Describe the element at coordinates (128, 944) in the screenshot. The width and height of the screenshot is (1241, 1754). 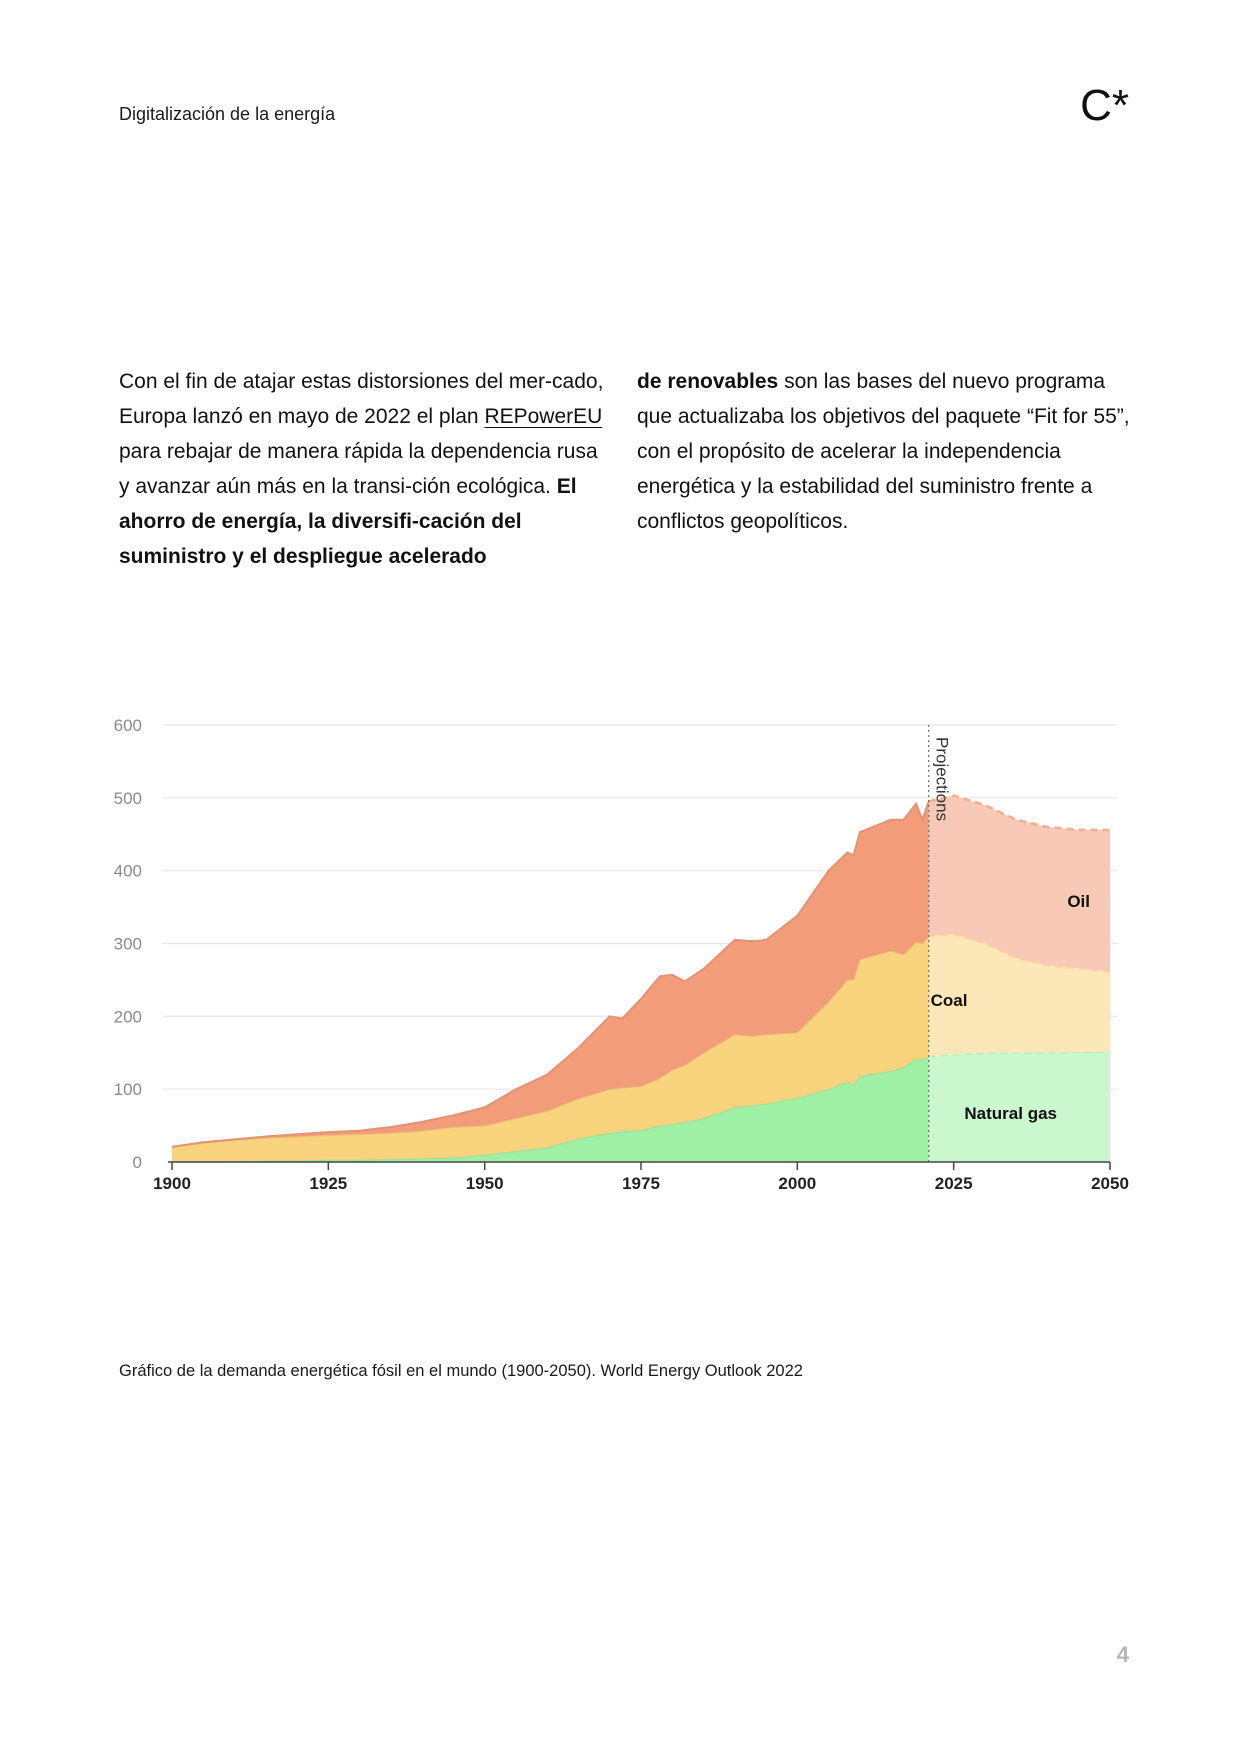
I see `y-tick-label-300: 300` at that location.